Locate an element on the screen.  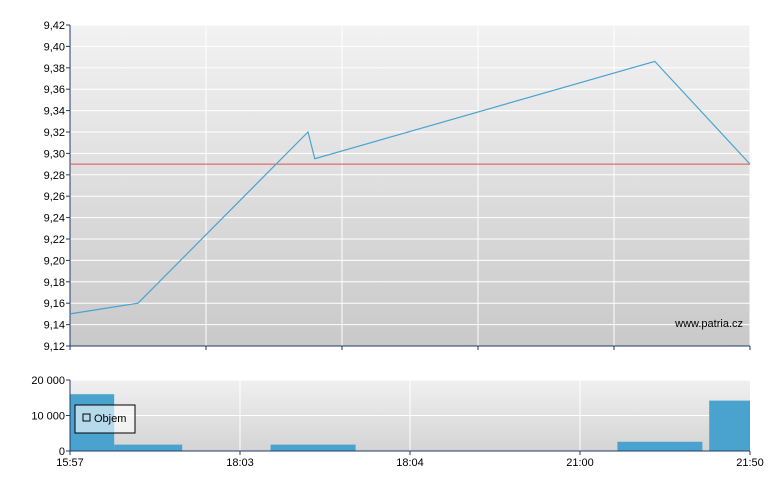
price-y-tick-label: 9,36 is located at coordinates (54, 90).